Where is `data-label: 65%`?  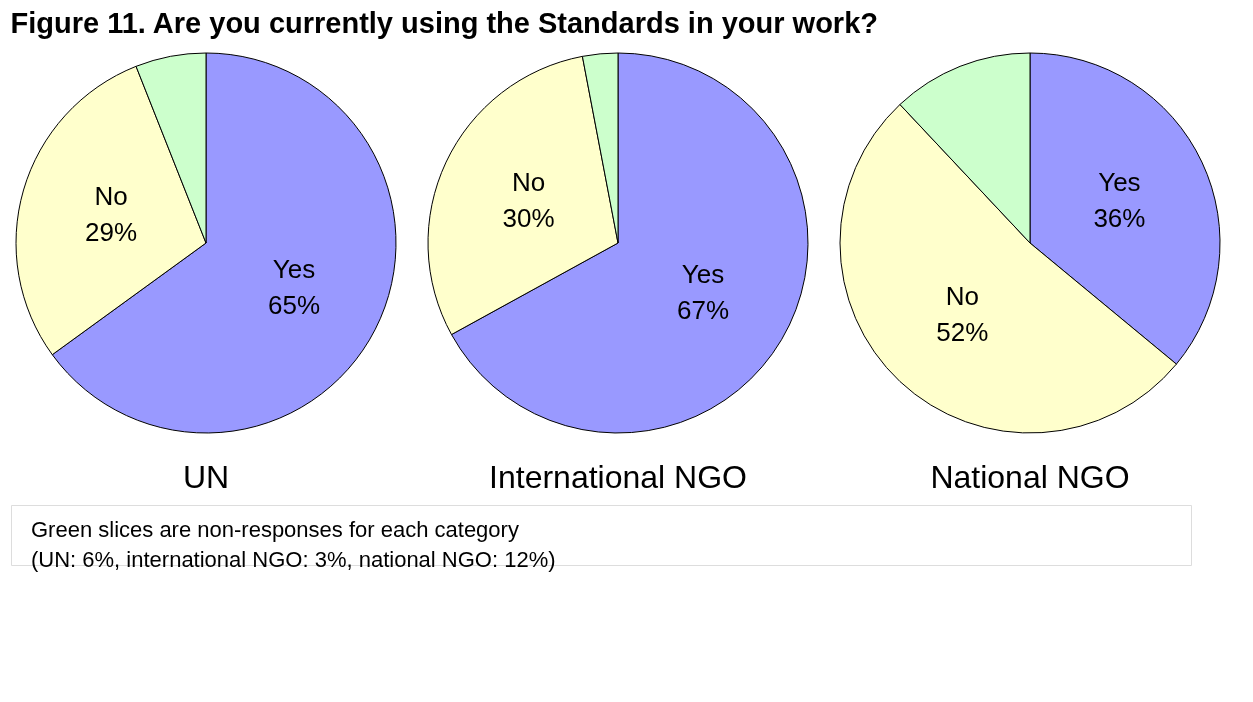 data-label: 65% is located at coordinates (294, 304).